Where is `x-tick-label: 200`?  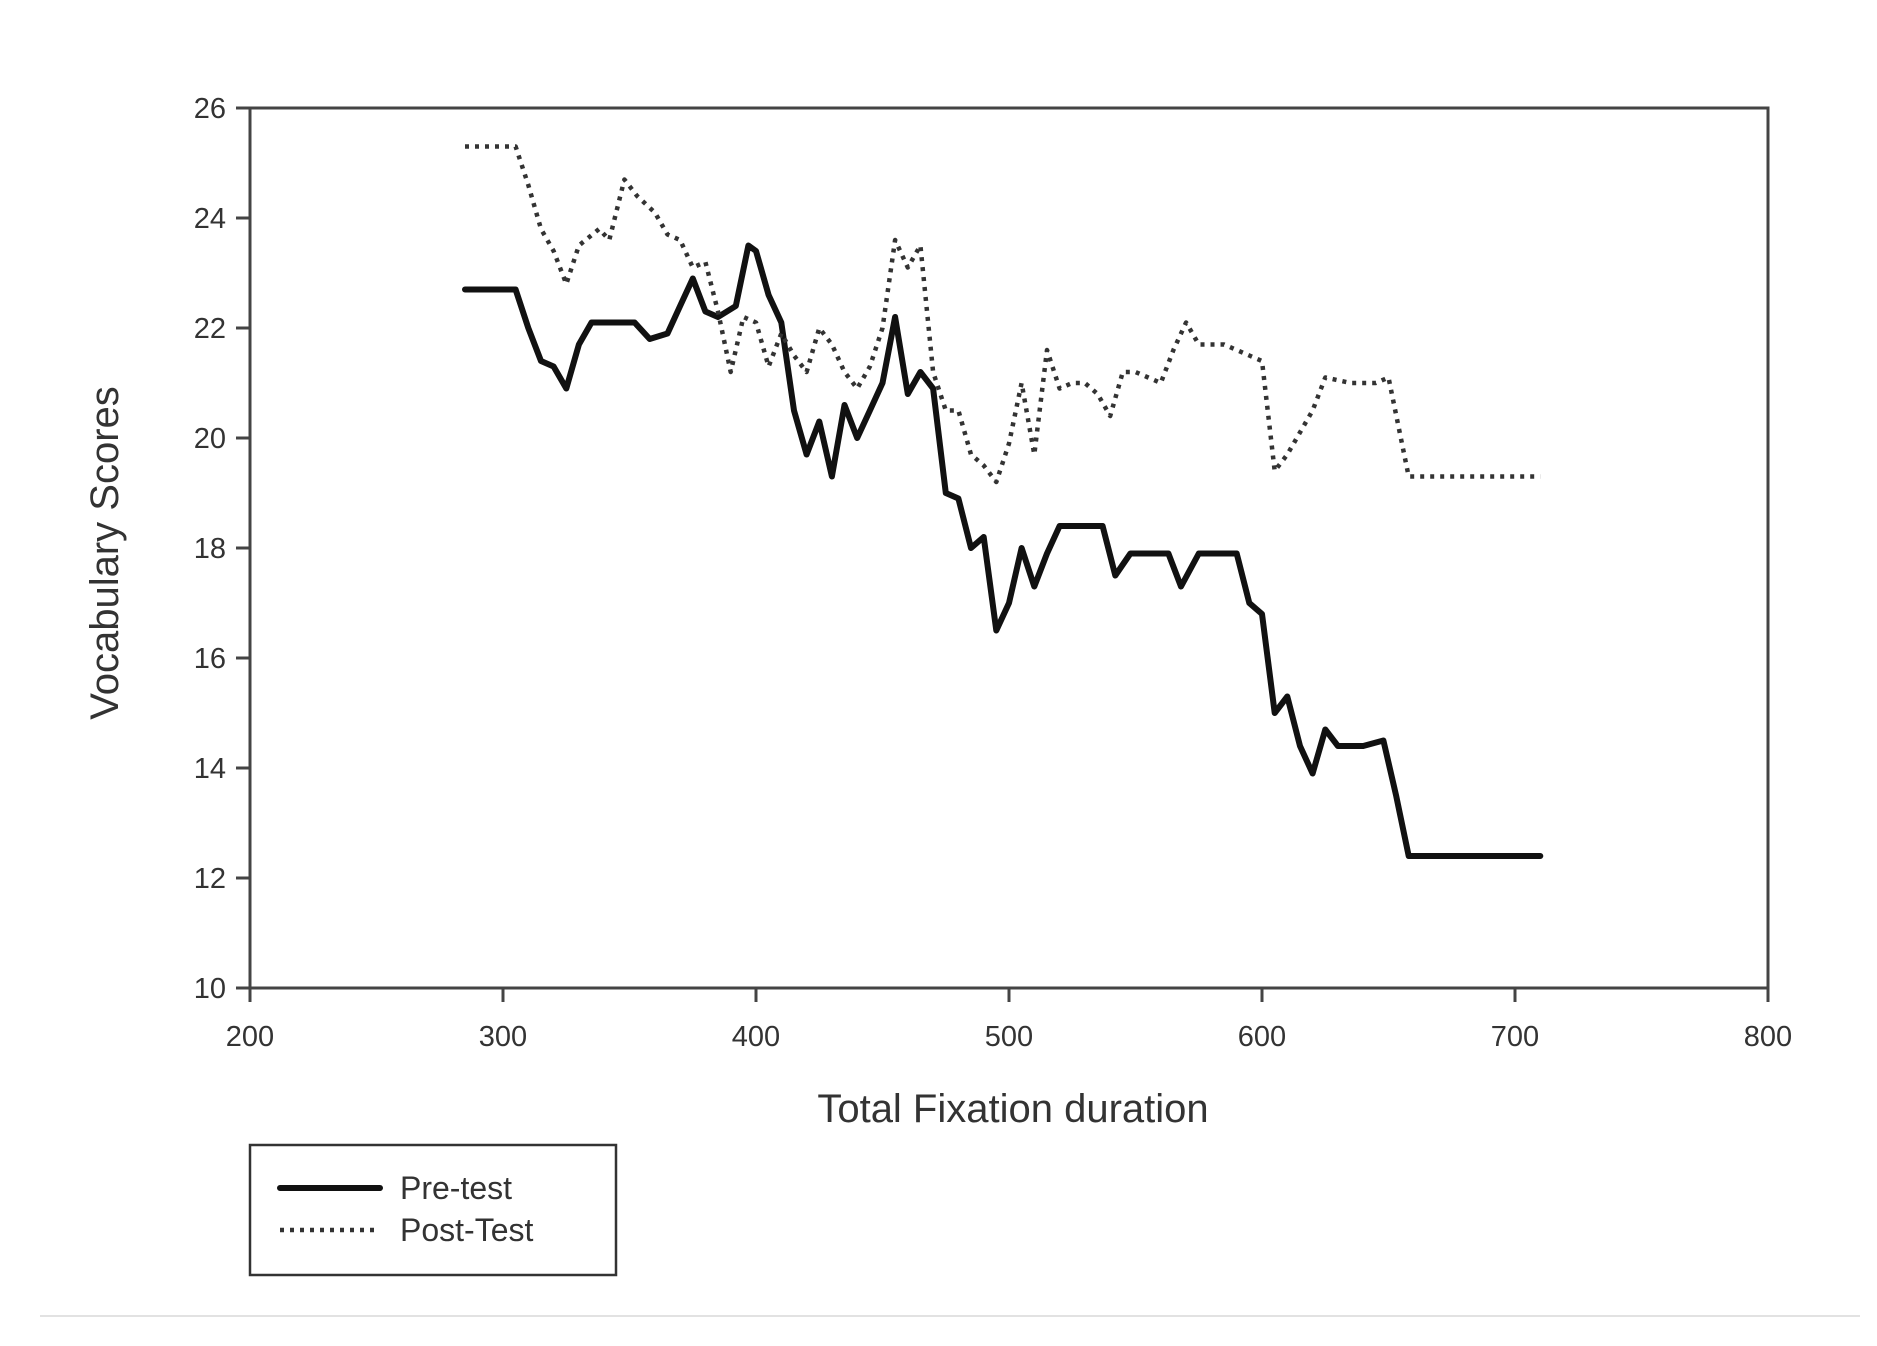
x-tick-label: 200 is located at coordinates (250, 1037).